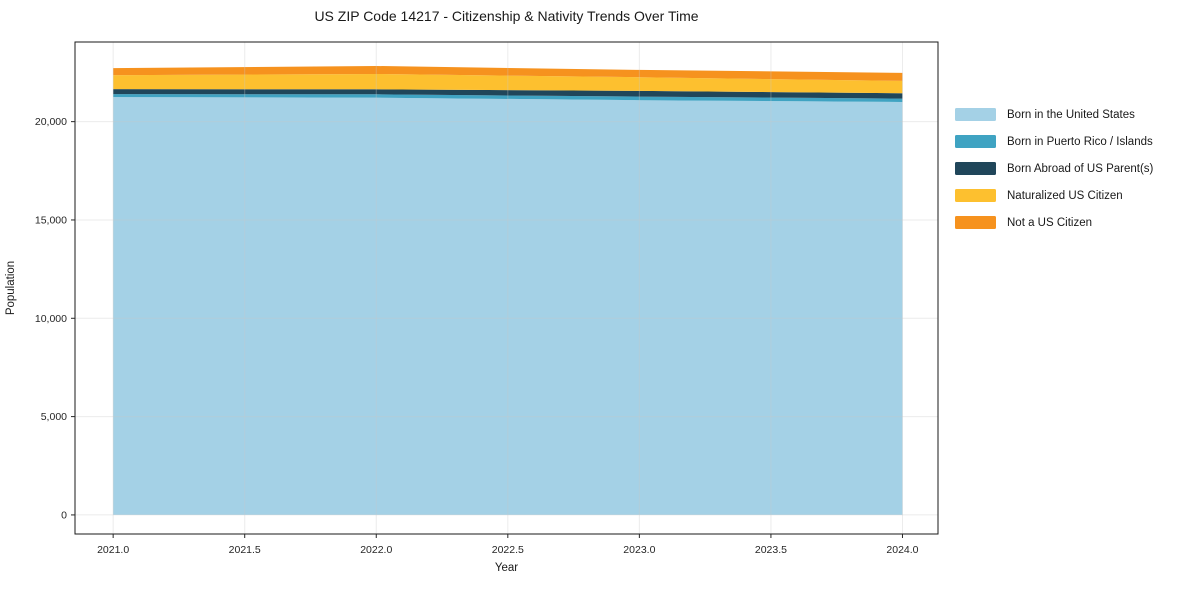 This screenshot has width=1189, height=590. What do you see at coordinates (51, 319) in the screenshot?
I see `y-tick-label: 10,000` at bounding box center [51, 319].